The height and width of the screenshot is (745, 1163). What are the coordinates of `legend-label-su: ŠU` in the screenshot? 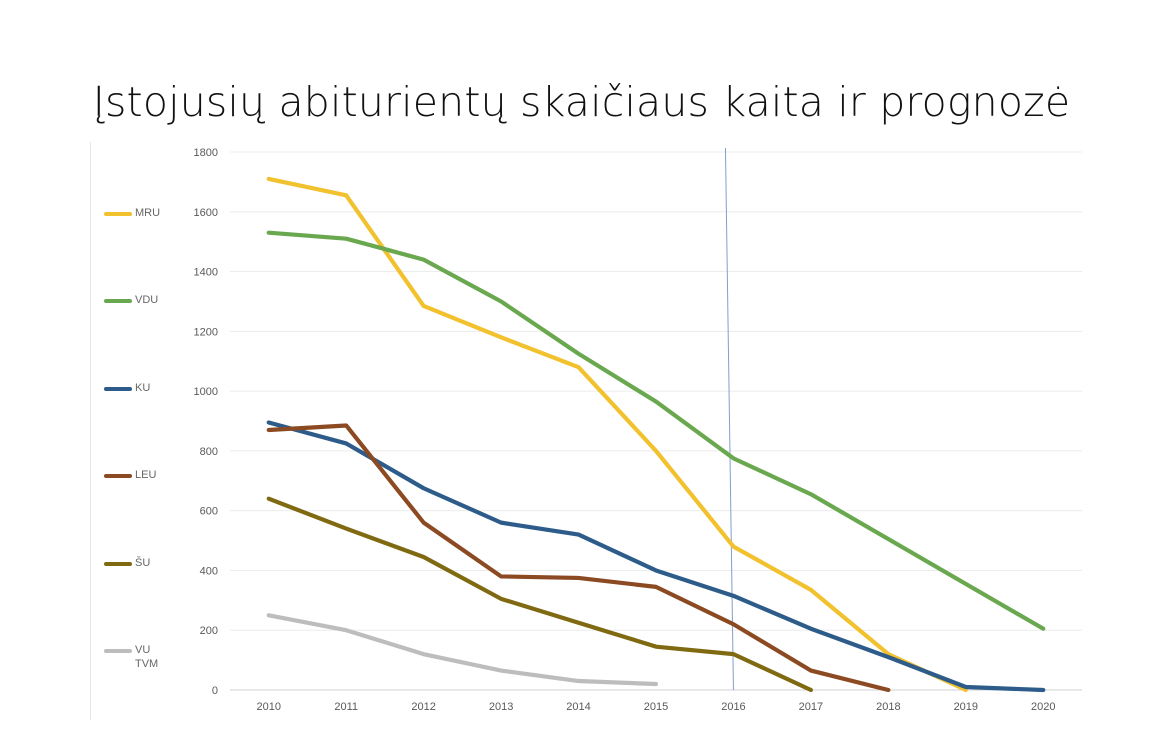 It's located at (143, 563).